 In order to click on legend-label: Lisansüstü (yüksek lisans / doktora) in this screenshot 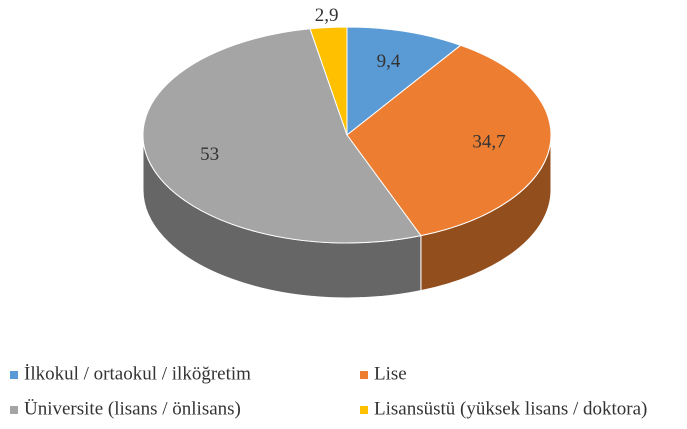, I will do `click(510, 408)`.